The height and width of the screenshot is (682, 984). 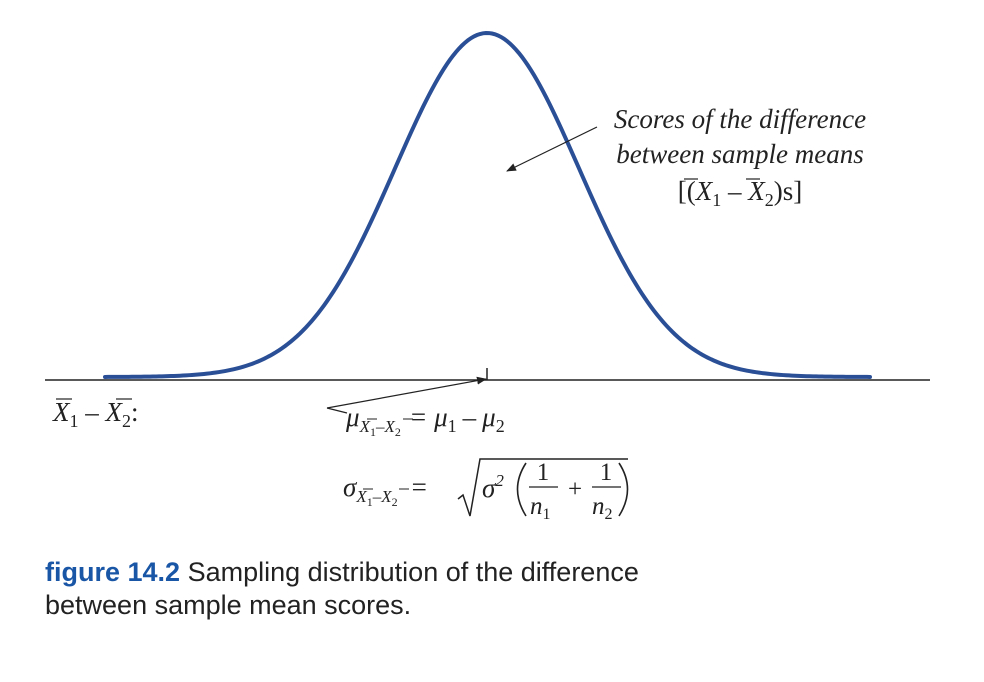 What do you see at coordinates (740, 119) in the screenshot?
I see `annotation-line-1: Scores of the difference` at bounding box center [740, 119].